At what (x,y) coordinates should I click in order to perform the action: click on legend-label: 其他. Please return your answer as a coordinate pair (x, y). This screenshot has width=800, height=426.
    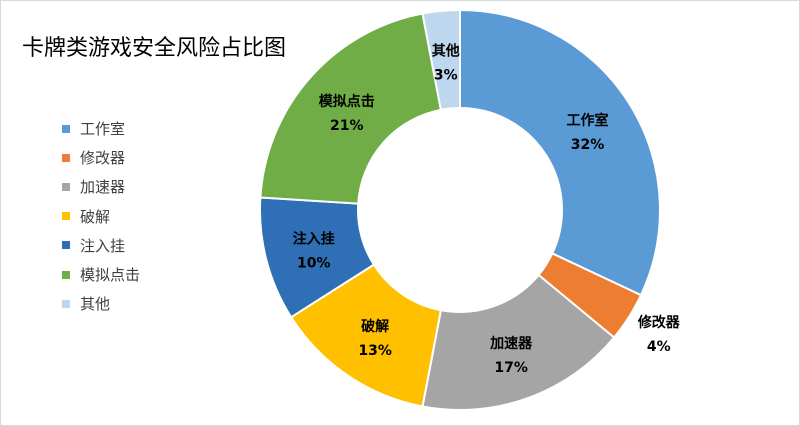
    Looking at the image, I should click on (95, 304).